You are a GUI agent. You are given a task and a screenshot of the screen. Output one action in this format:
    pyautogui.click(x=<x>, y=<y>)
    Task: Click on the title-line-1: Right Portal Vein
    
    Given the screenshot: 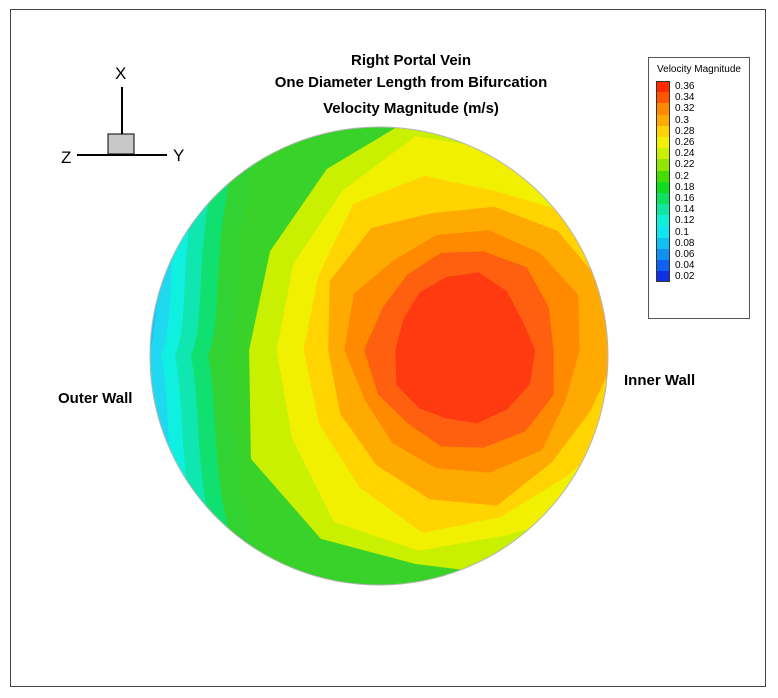 What is the action you would take?
    pyautogui.click(x=410, y=60)
    